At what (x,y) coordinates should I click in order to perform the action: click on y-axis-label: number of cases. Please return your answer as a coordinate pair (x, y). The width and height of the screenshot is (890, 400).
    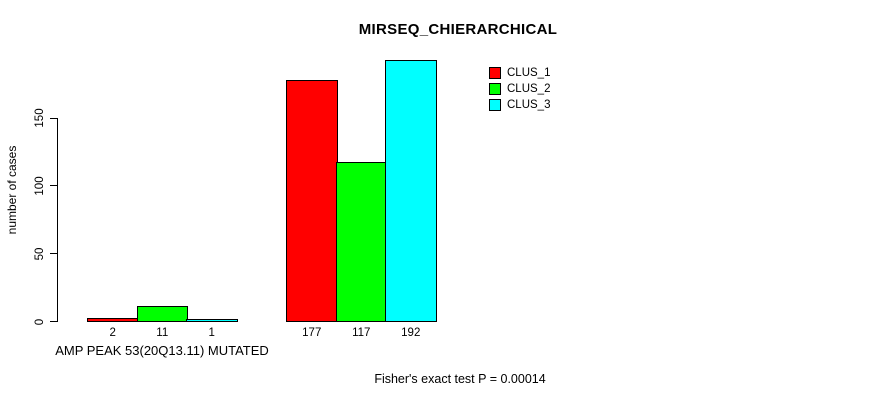
    Looking at the image, I should click on (12, 190).